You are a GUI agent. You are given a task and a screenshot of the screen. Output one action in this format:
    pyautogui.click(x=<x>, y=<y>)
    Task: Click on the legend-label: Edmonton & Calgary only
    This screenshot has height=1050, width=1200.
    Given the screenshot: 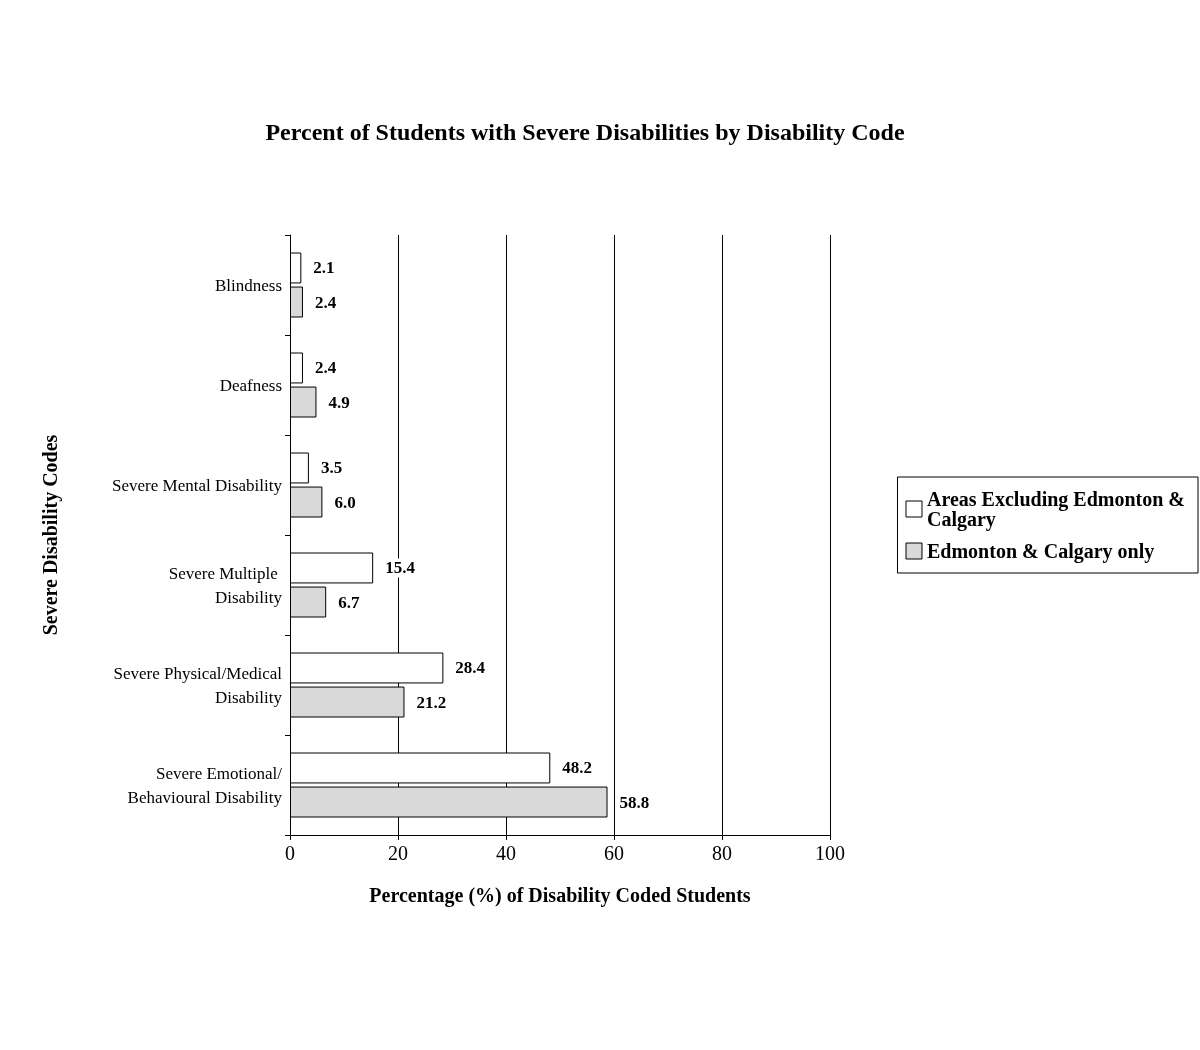 What is the action you would take?
    pyautogui.click(x=1040, y=551)
    